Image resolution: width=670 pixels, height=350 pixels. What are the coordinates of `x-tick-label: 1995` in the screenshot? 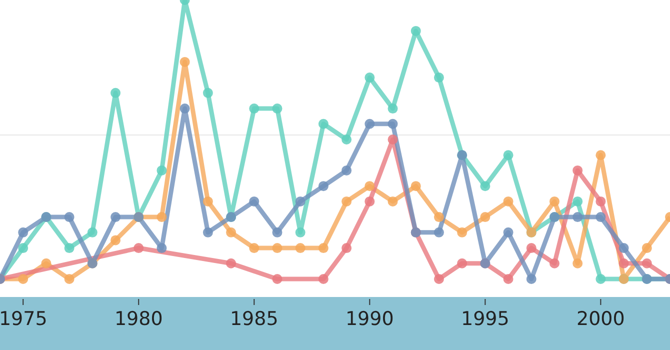 It's located at (485, 319).